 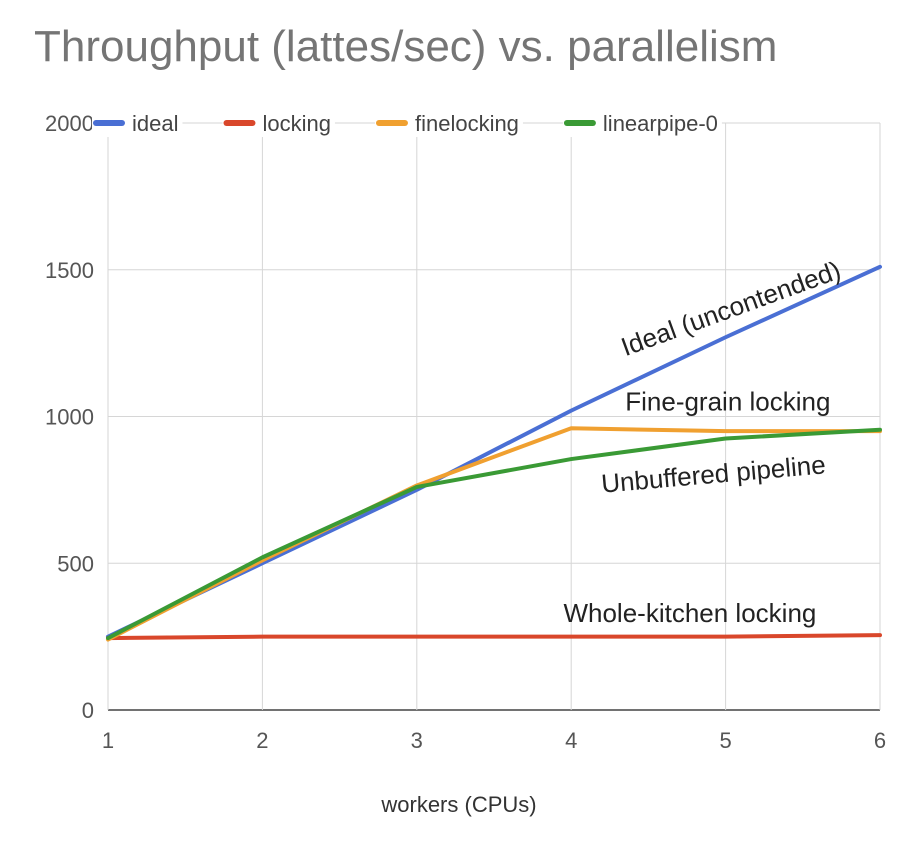 I want to click on annotation-label: Fine-grain locking, so click(x=727, y=402).